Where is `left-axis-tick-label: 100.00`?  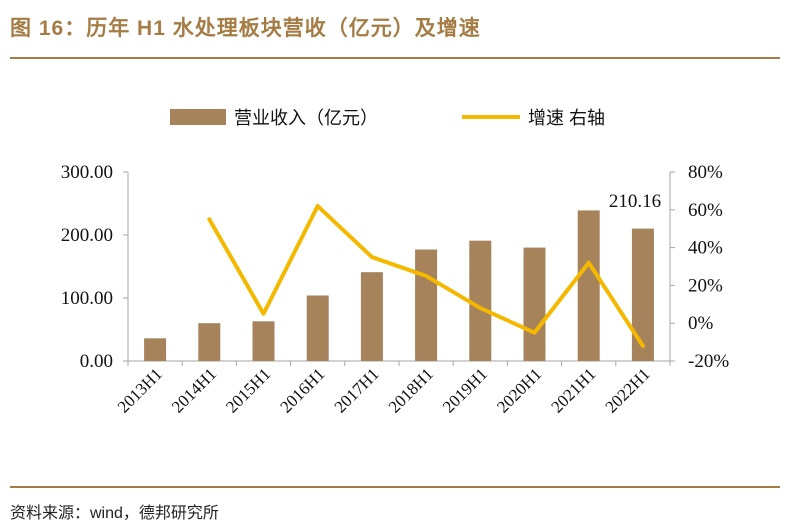
left-axis-tick-label: 100.00 is located at coordinates (87, 298).